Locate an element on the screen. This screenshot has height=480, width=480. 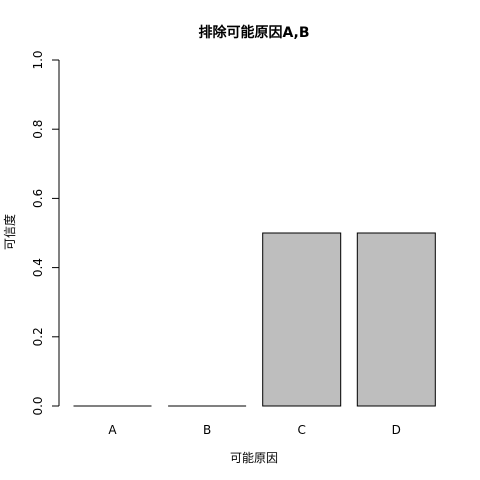
y-axis: 0.0 0.2 0.4 0.6 0.8 1.0 is located at coordinates (45, 233).